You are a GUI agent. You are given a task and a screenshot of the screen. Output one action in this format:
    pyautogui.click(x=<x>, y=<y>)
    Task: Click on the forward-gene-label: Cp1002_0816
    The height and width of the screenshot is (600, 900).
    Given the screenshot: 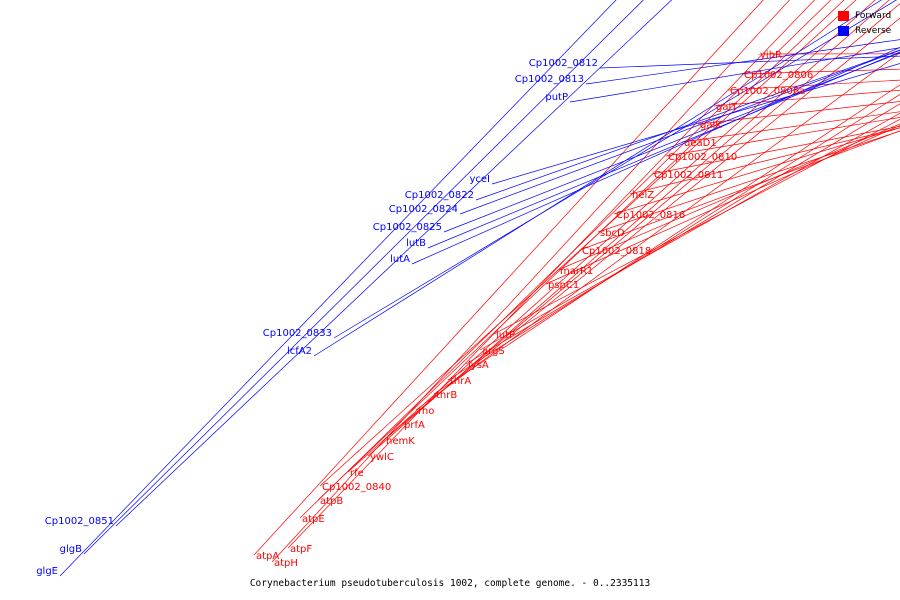 What is the action you would take?
    pyautogui.click(x=650, y=215)
    